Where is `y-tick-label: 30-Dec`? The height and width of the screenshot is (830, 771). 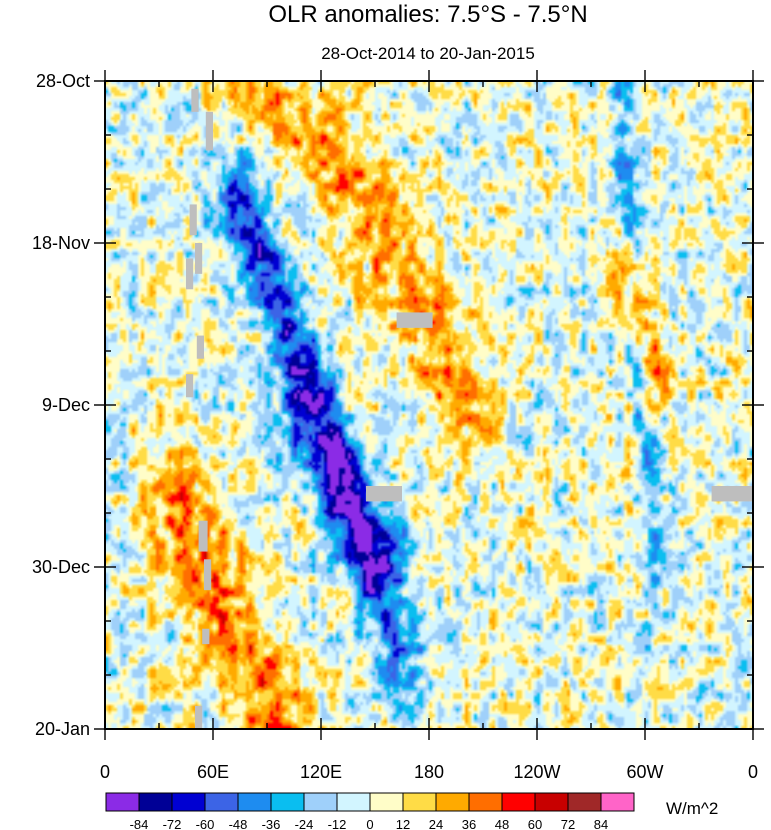
y-tick-label: 30-Dec is located at coordinates (61, 567).